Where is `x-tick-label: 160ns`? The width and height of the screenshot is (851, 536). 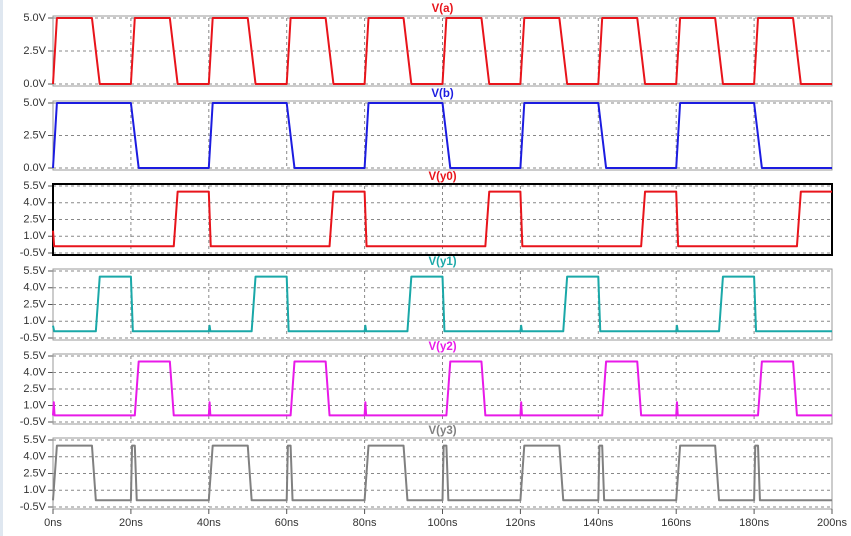 x-tick-label: 160ns is located at coordinates (676, 523).